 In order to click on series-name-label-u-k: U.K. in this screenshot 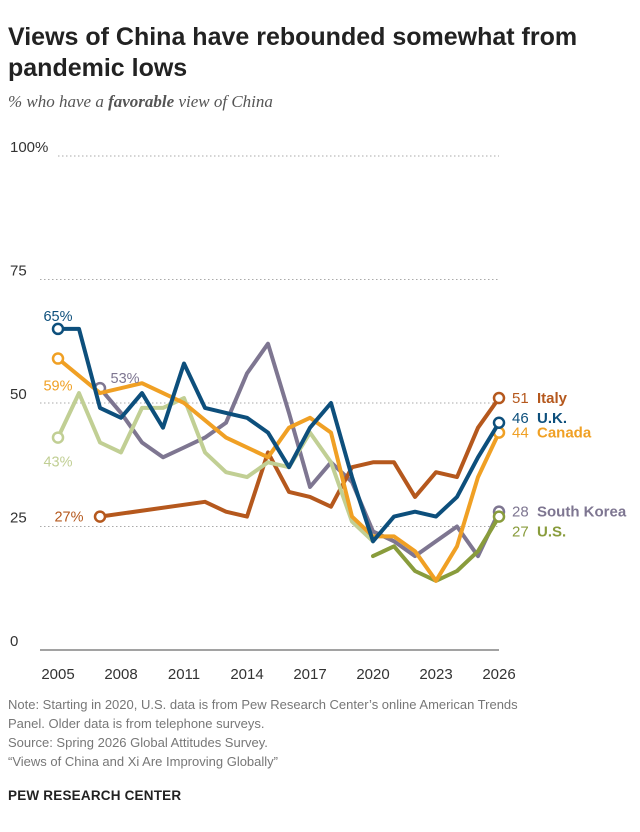, I will do `click(552, 418)`.